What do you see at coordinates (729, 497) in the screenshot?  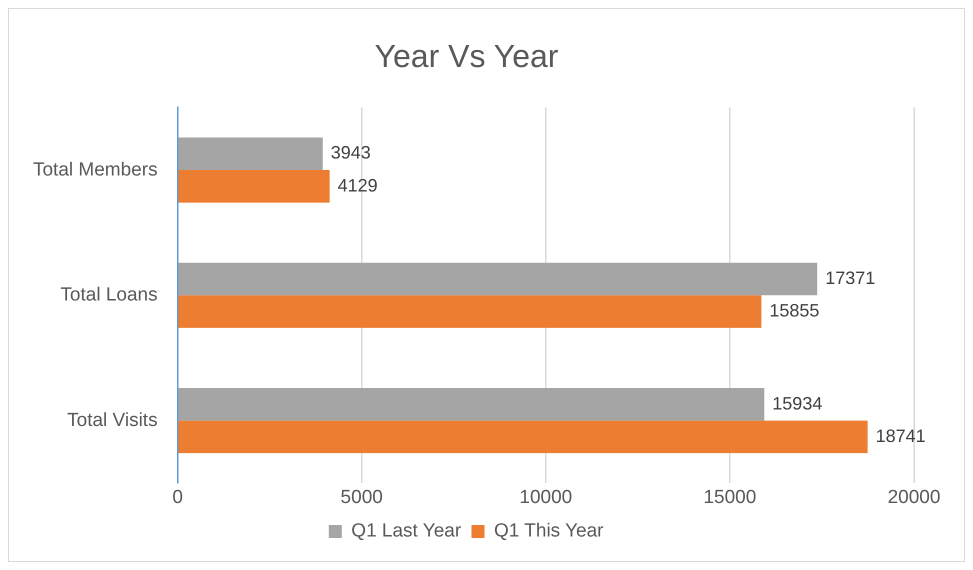 I see `x-tick-label: 15000` at bounding box center [729, 497].